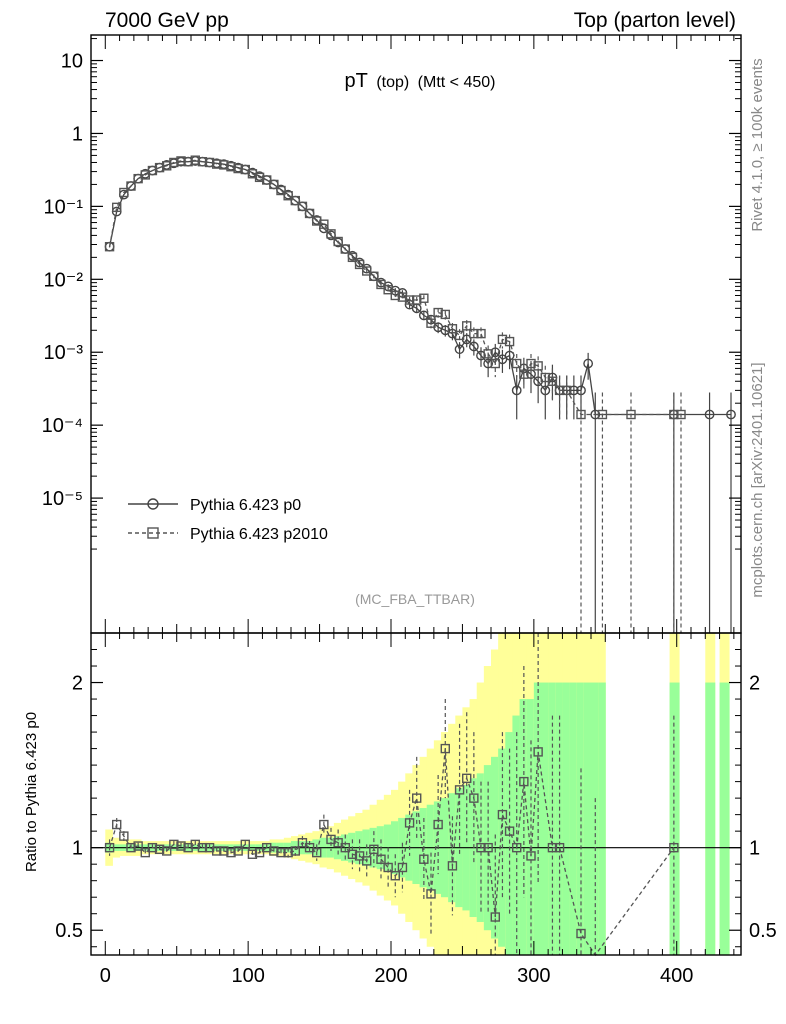 This screenshot has height=1024, width=786. I want to click on ratio-ytick-label-right: 0.5, so click(763, 931).